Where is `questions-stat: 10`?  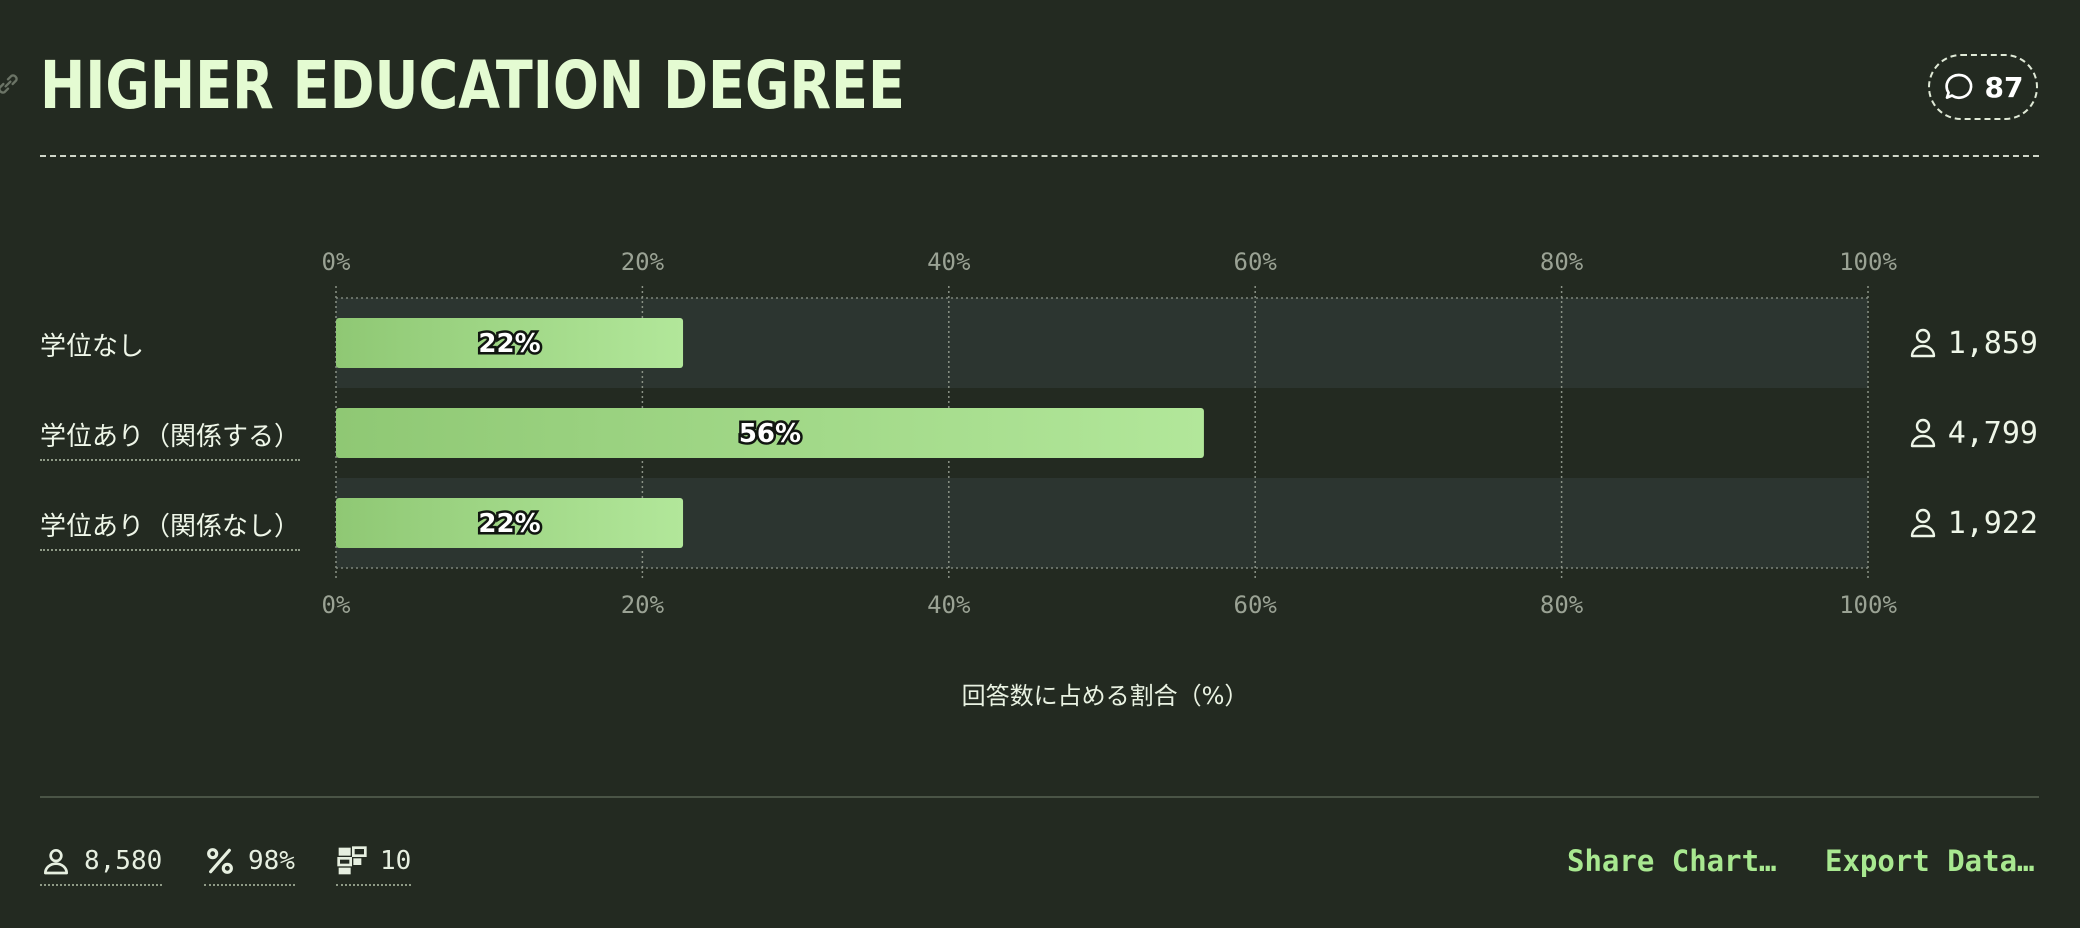 questions-stat: 10 is located at coordinates (373, 864).